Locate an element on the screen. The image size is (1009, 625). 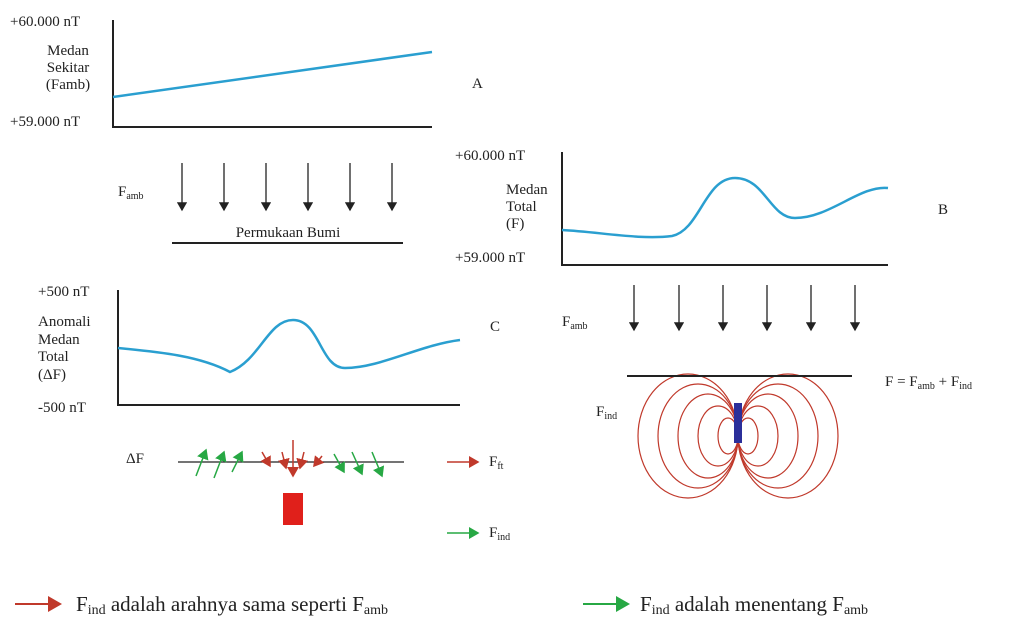
y-top: +500 nT is located at coordinates (63, 292).